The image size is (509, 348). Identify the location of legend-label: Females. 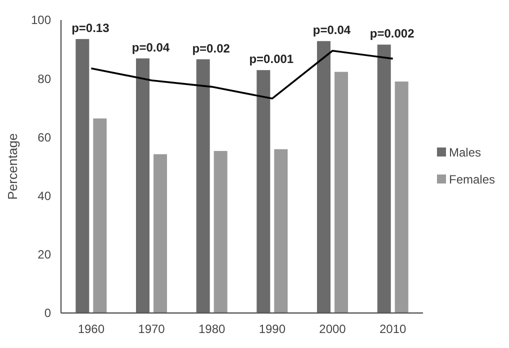
(472, 179).